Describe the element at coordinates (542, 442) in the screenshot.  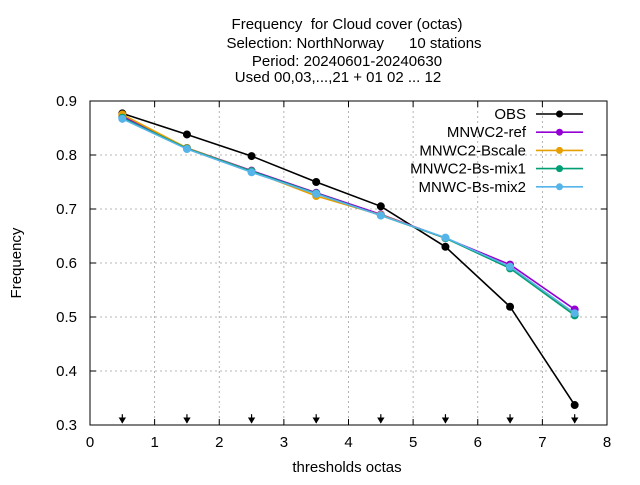
I see `x-tick-label: 7` at that location.